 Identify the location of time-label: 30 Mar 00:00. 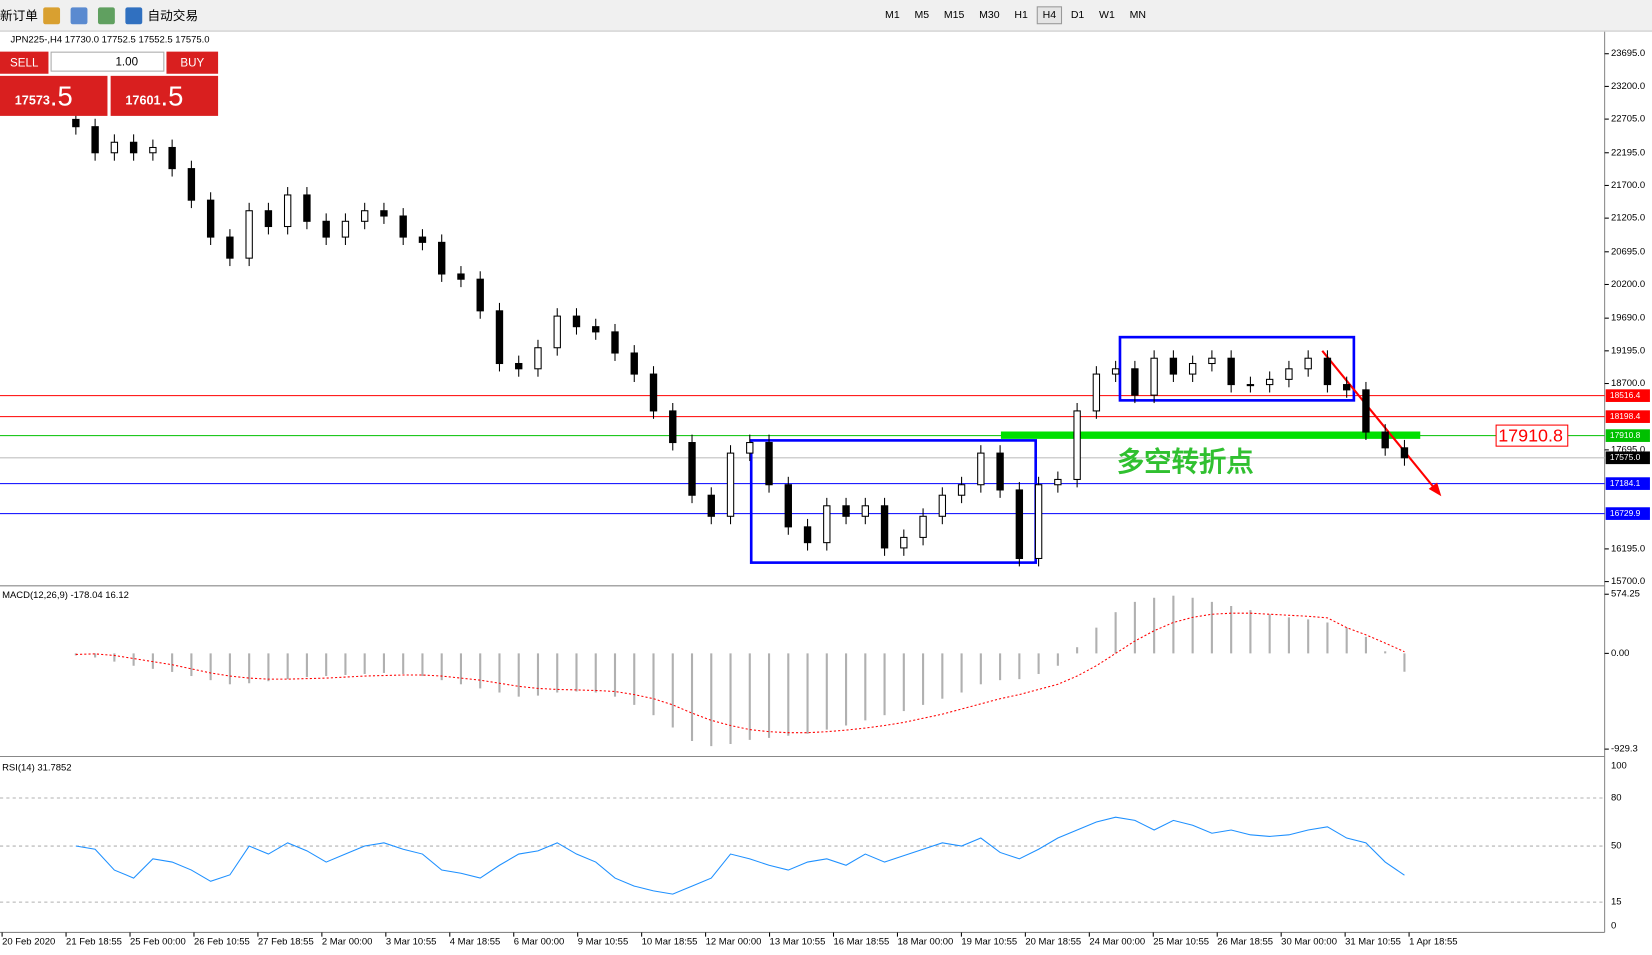
(1309, 941).